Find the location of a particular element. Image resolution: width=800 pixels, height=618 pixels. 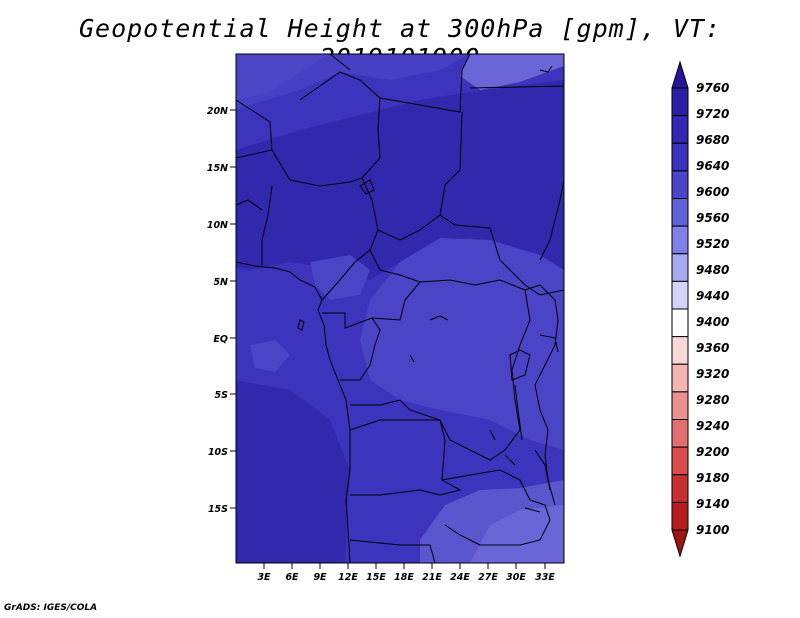

colorbar-cells is located at coordinates (680, 309).